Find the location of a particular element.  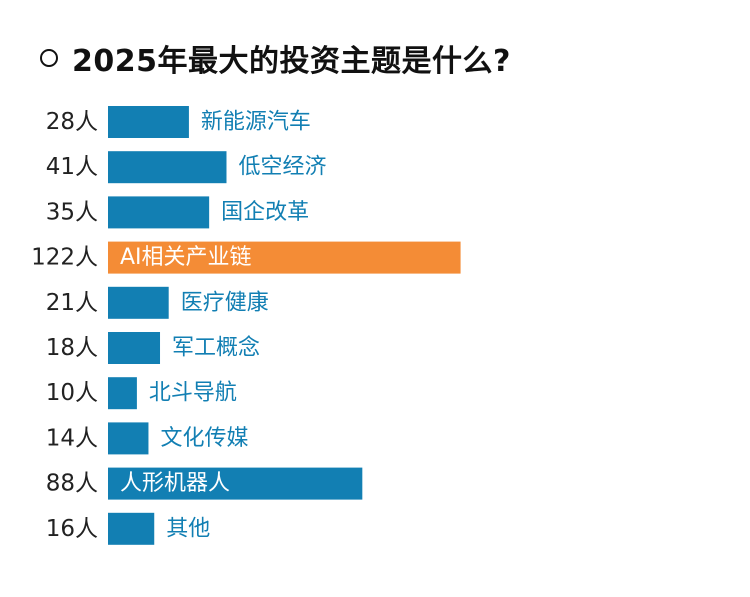

category-label: 新能源汽车 is located at coordinates (256, 122).